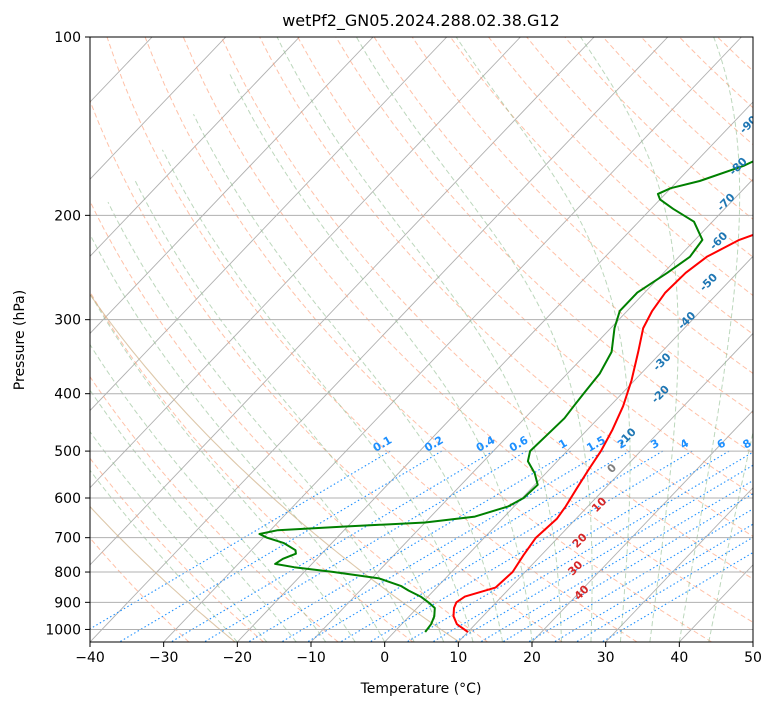  What do you see at coordinates (67, 539) in the screenshot?
I see `y-tick-label: 700` at bounding box center [67, 539].